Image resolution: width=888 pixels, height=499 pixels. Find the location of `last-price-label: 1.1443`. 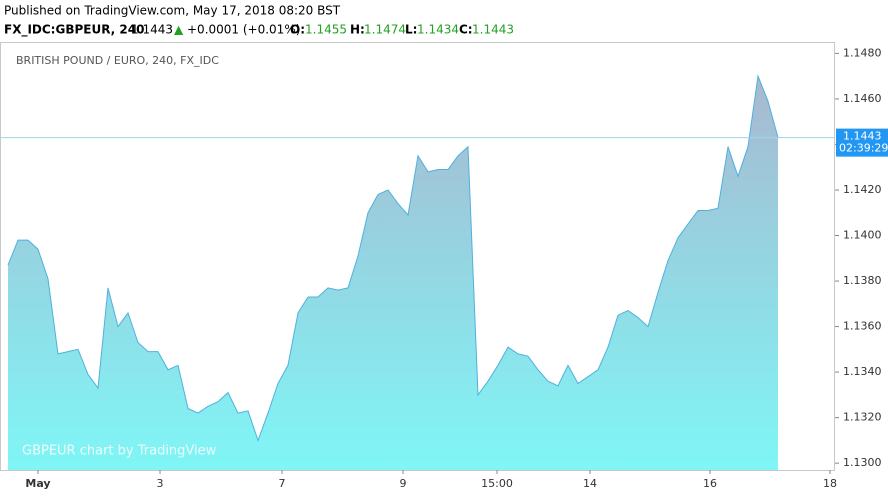

last-price-label: 1.1443 is located at coordinates (862, 136).